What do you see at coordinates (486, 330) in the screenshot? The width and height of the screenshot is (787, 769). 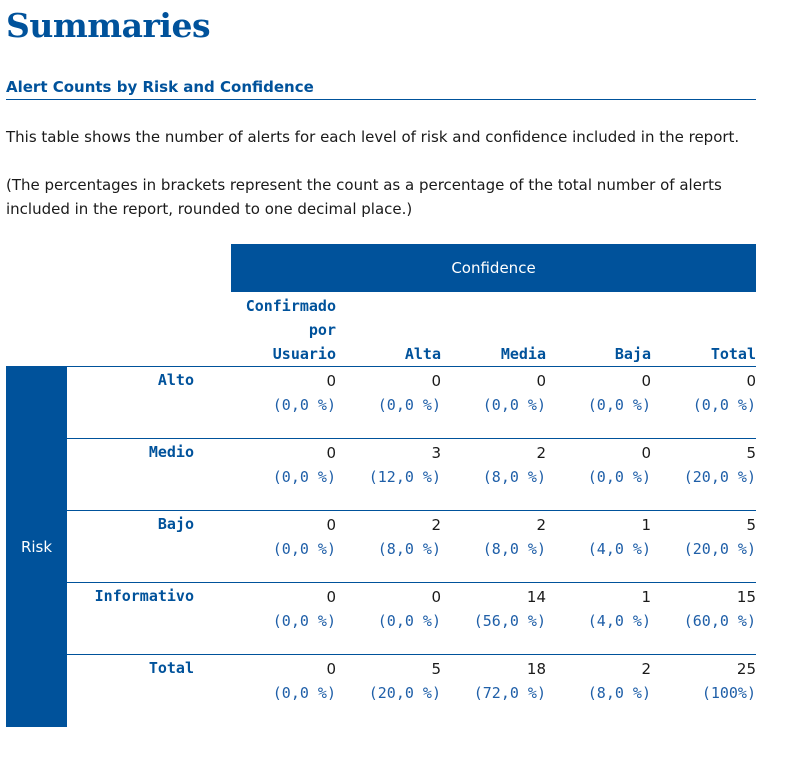 I see `column-header: Media` at bounding box center [486, 330].